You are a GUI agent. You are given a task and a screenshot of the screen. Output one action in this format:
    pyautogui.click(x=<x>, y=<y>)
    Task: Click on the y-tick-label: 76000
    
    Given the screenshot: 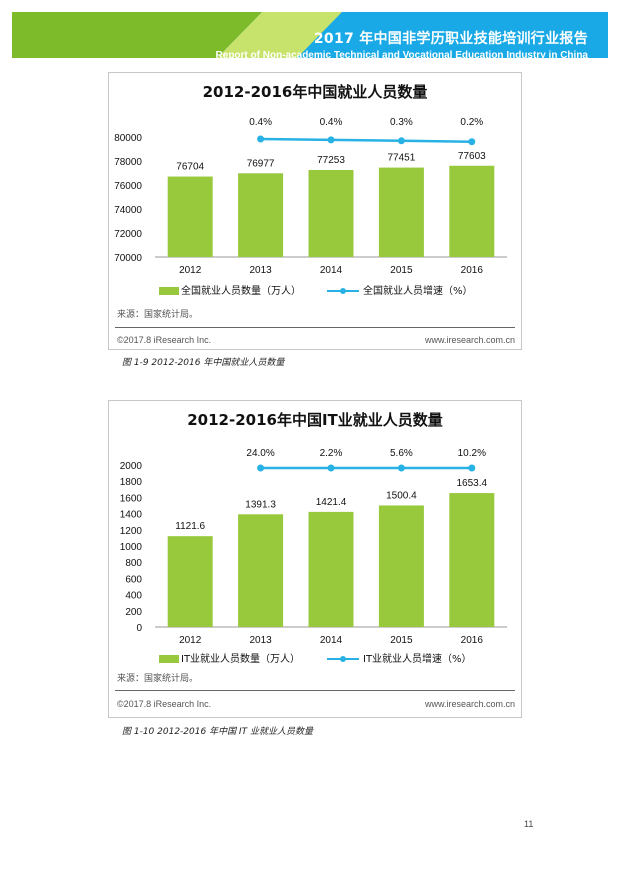 What is the action you would take?
    pyautogui.click(x=128, y=186)
    